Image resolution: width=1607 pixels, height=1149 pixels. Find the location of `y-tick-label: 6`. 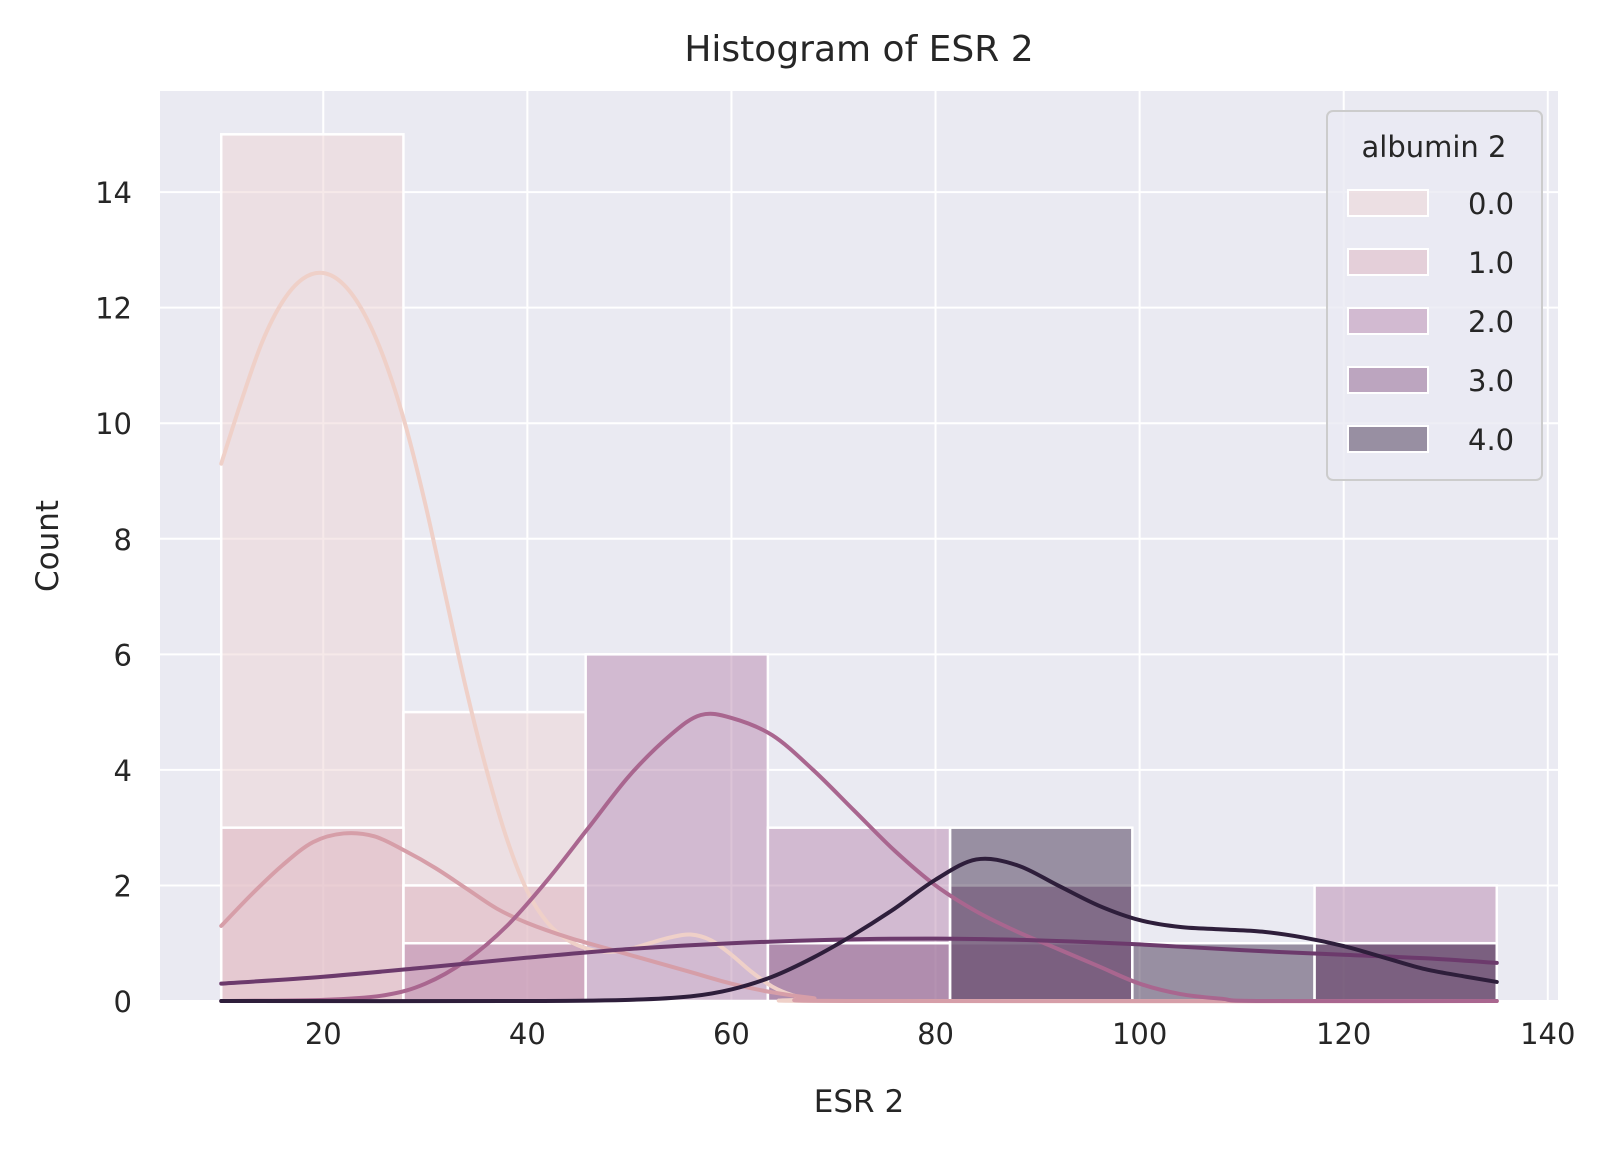

y-tick-label: 6 is located at coordinates (123, 655).